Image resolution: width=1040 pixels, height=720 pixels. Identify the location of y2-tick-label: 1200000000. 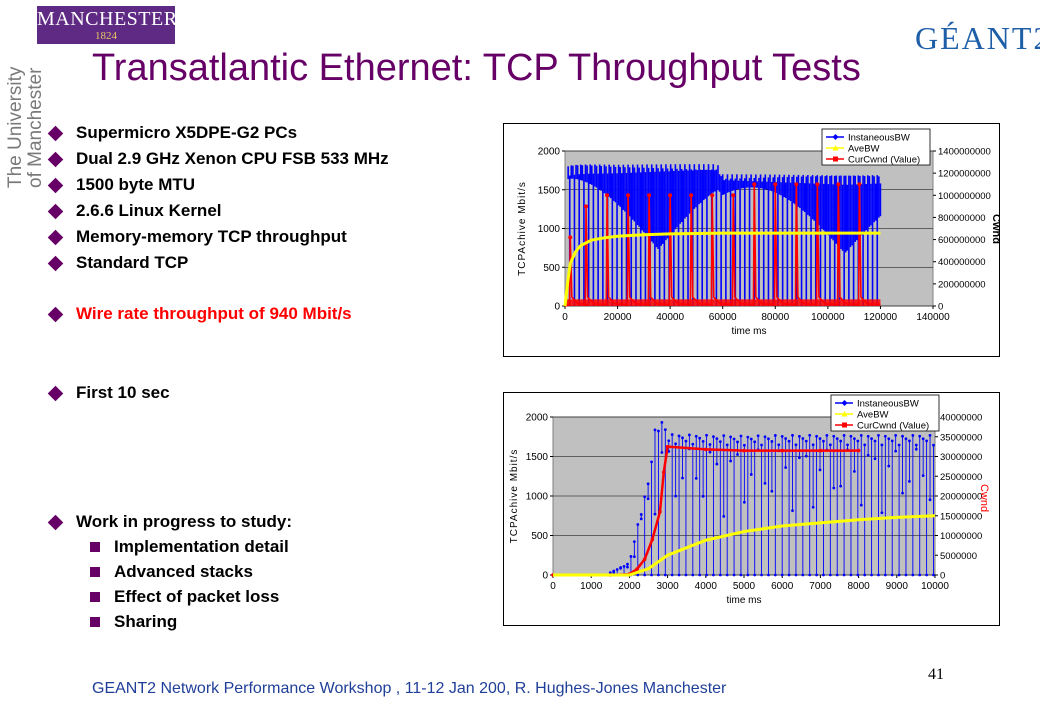
(964, 174).